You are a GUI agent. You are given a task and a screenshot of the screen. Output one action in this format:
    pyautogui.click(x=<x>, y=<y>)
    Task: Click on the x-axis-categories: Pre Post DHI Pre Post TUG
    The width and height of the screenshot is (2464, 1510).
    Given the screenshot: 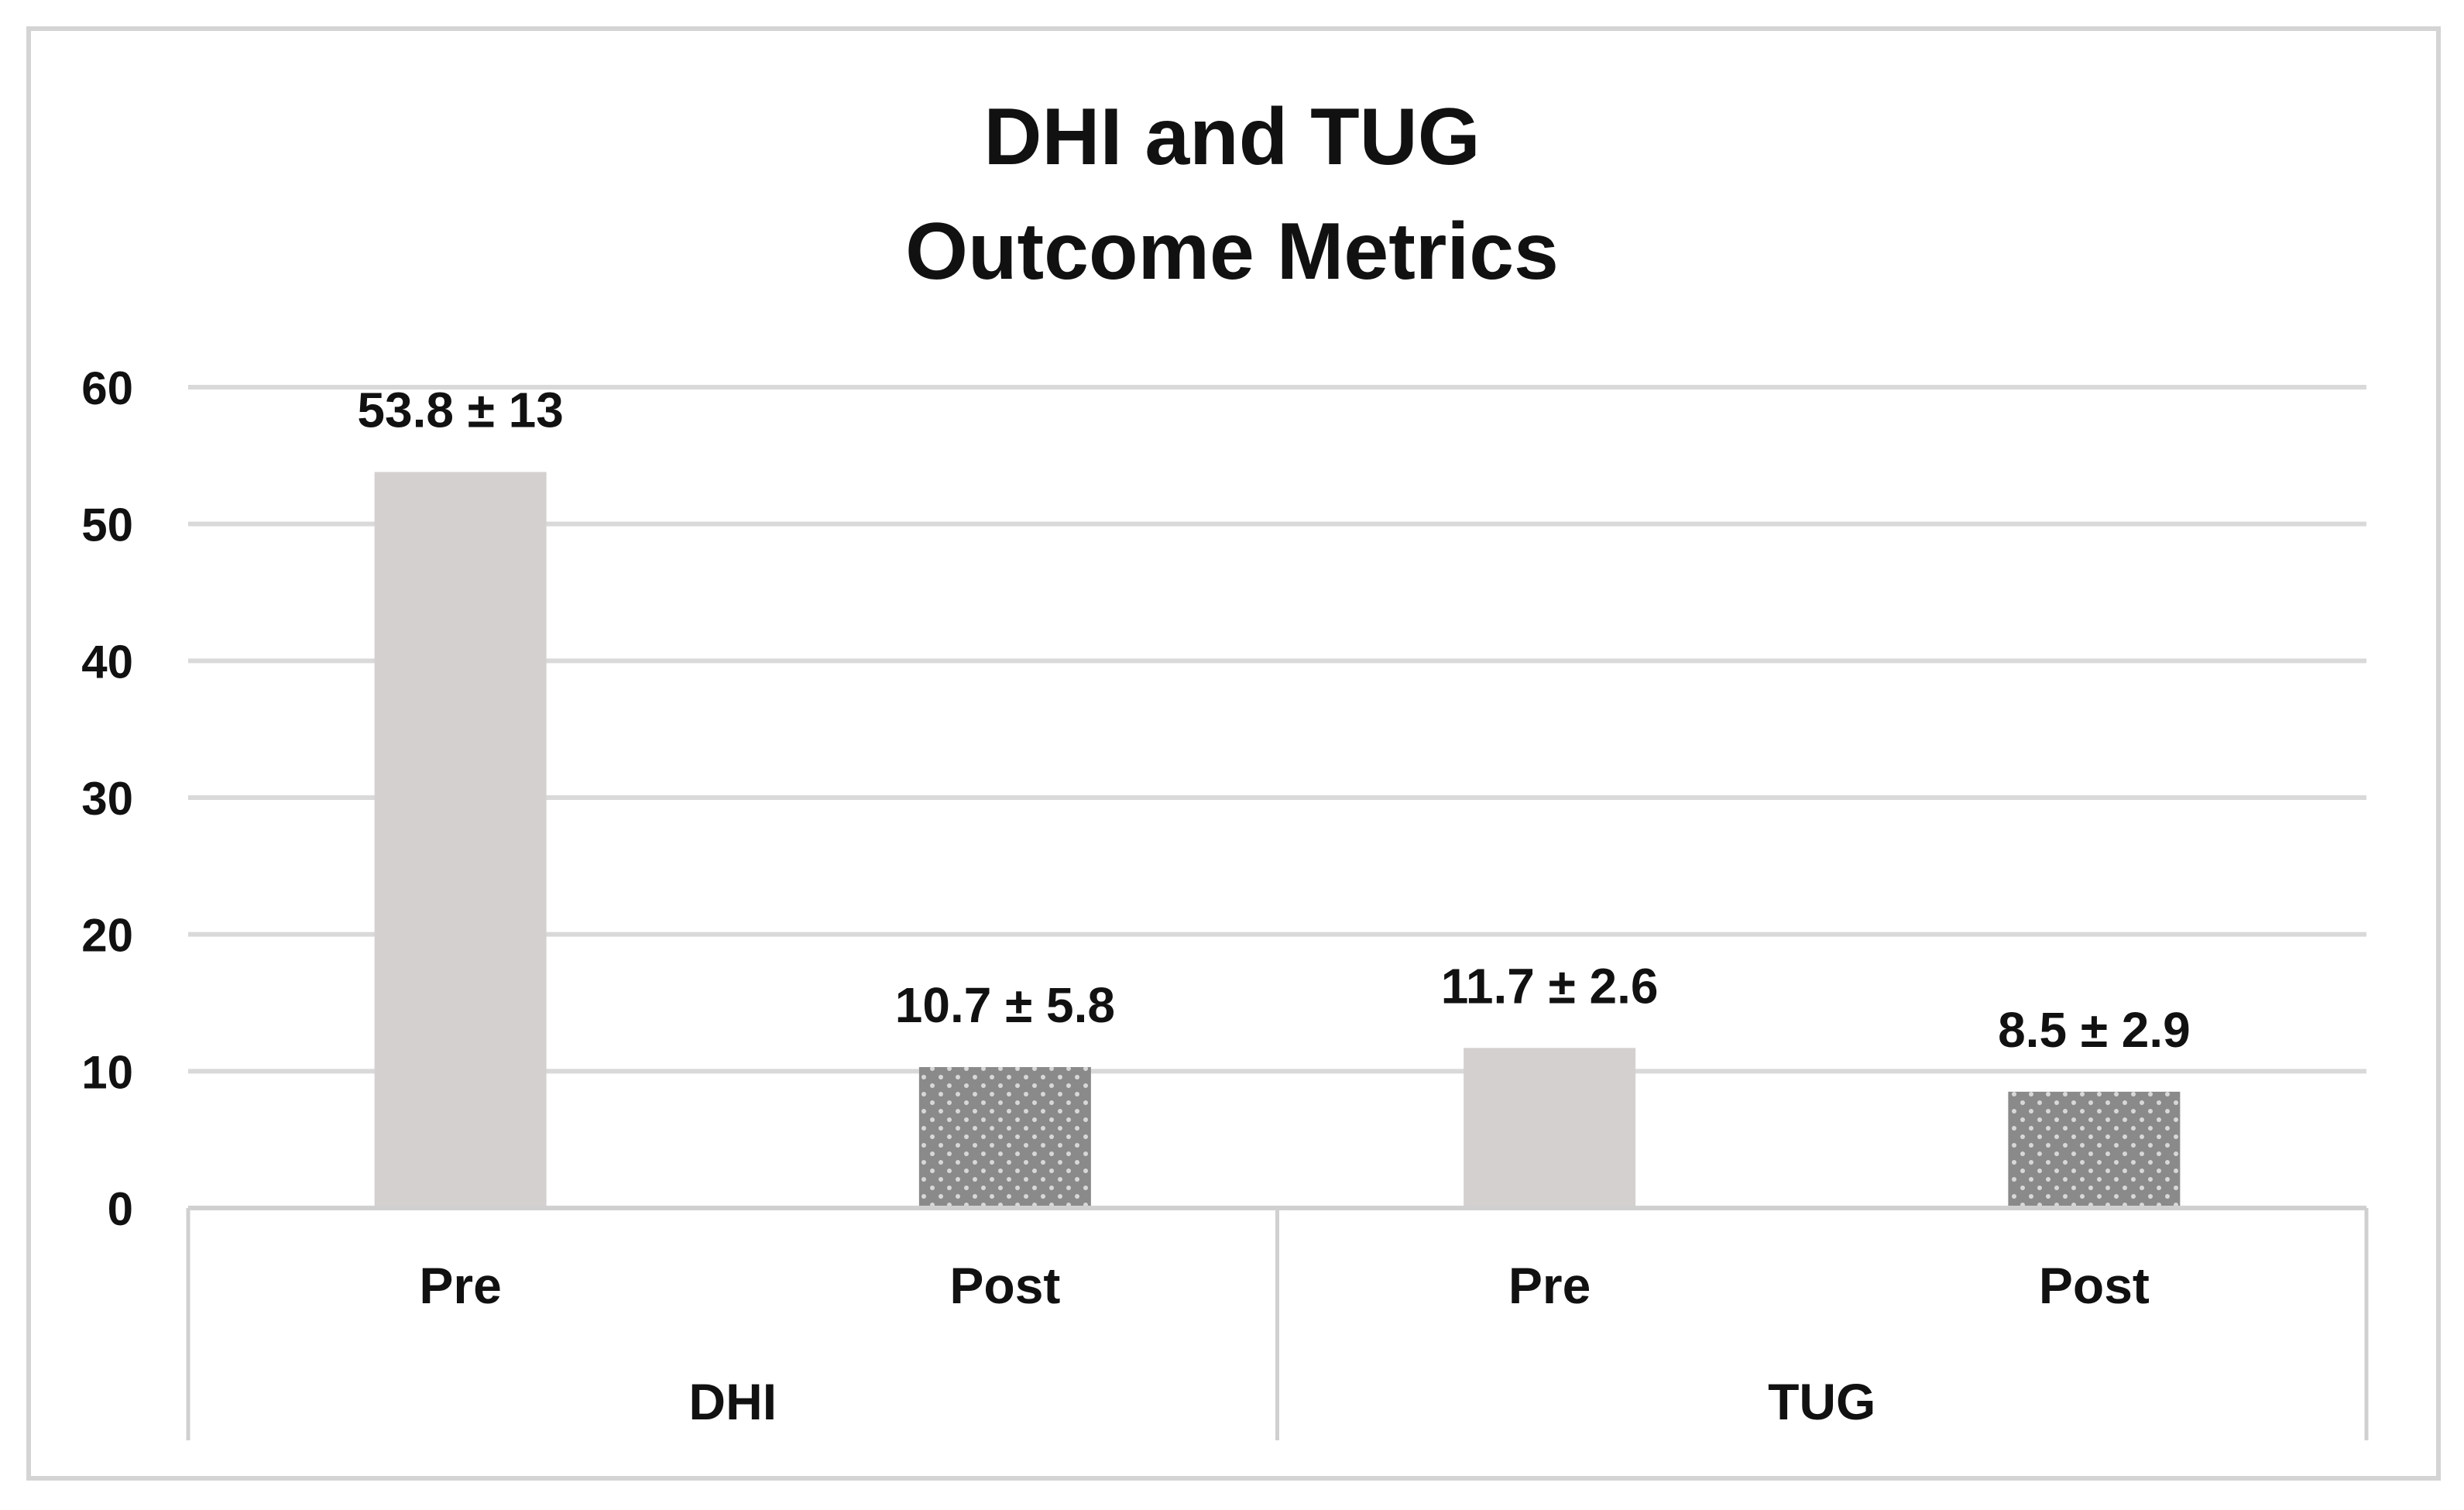 What is the action you would take?
    pyautogui.click(x=1284, y=1343)
    